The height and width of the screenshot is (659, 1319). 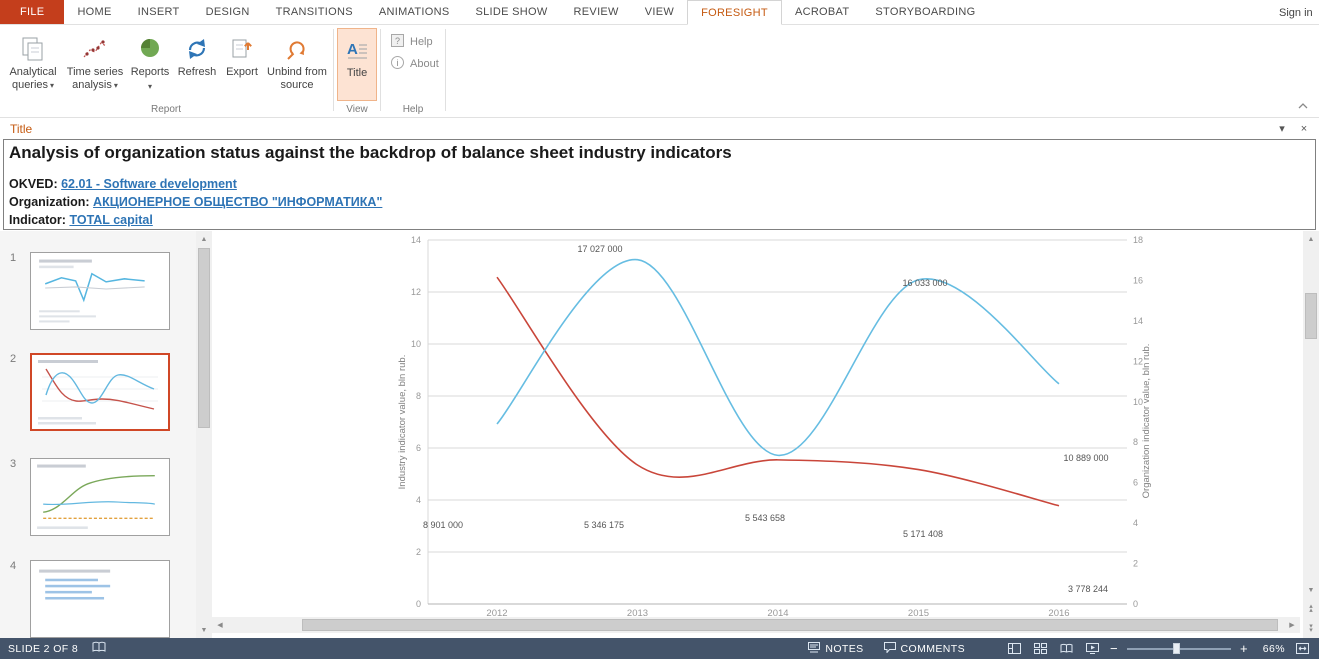 I want to click on button-label: Reports, so click(x=150, y=72).